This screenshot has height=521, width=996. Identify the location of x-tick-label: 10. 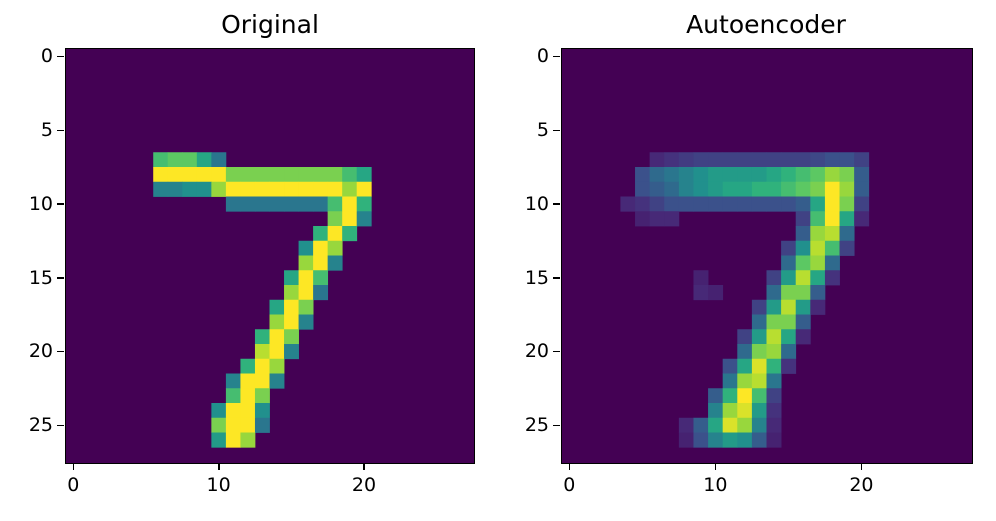
(715, 485).